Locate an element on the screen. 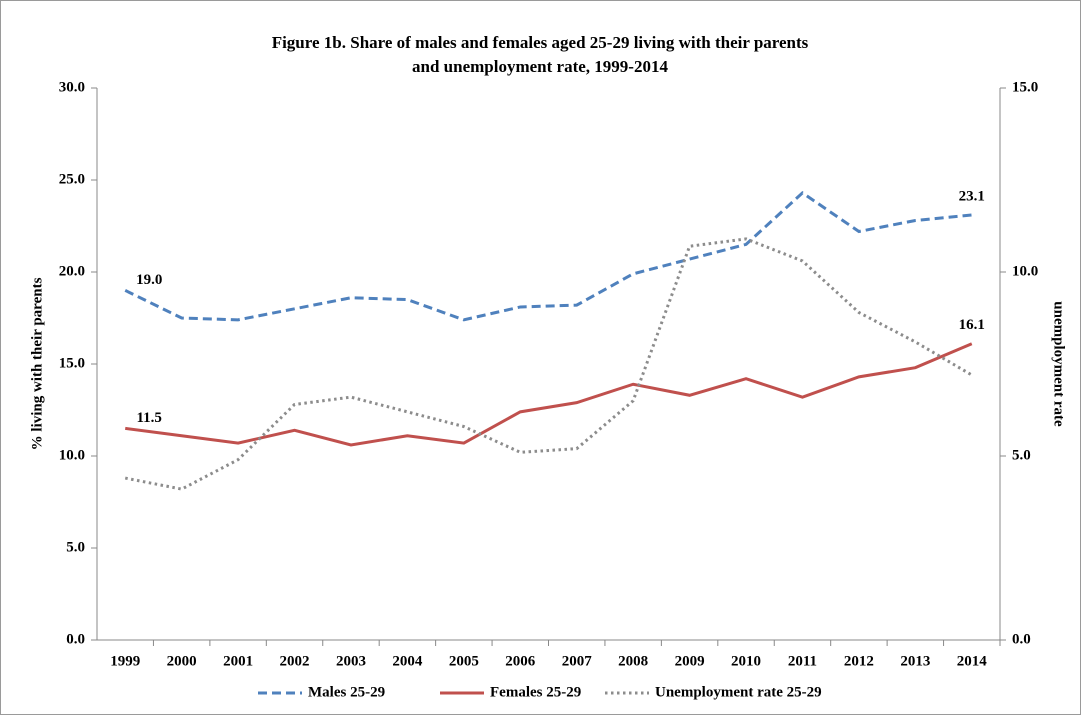 This screenshot has height=715, width=1081. x-tick-label: 2010 is located at coordinates (746, 661).